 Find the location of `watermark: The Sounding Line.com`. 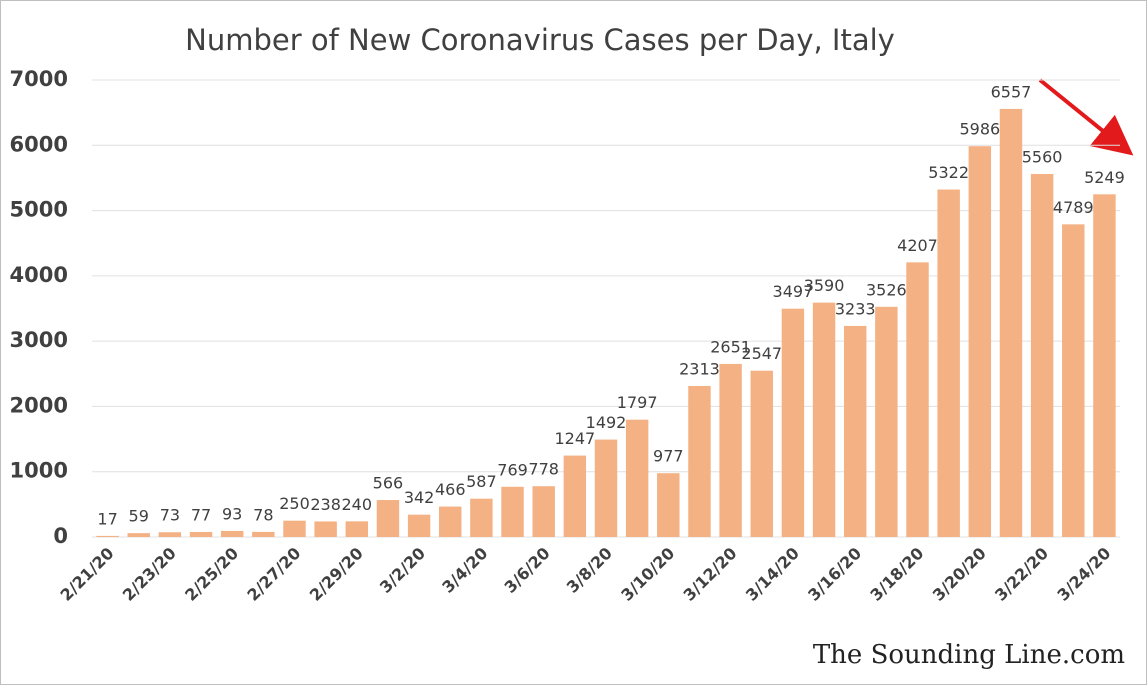

watermark: The Sounding Line.com is located at coordinates (969, 655).